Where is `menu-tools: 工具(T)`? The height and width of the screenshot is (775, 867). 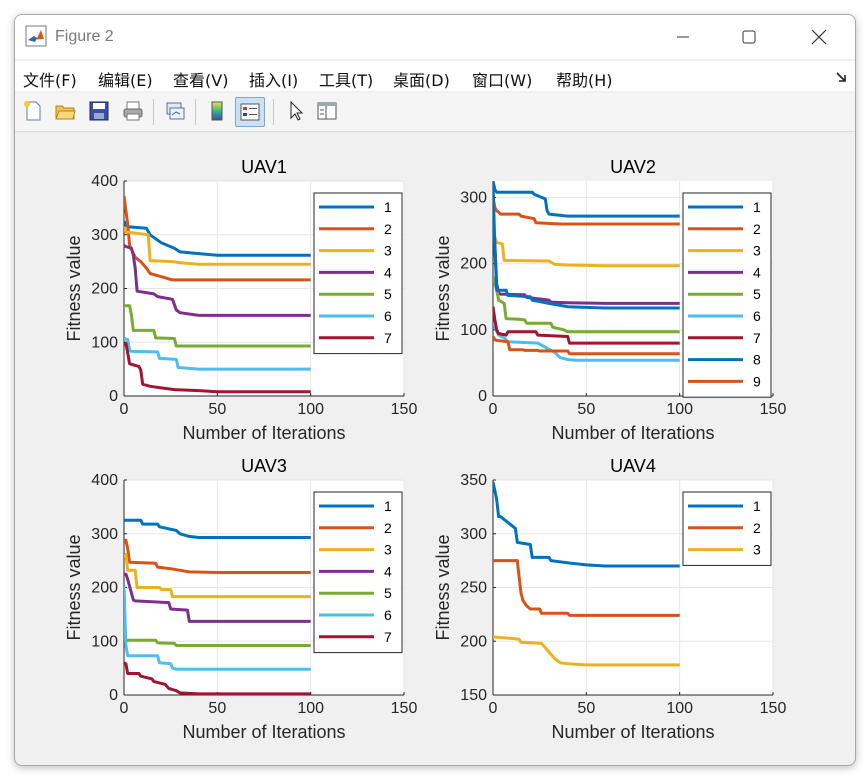 menu-tools: 工具(T) is located at coordinates (346, 80).